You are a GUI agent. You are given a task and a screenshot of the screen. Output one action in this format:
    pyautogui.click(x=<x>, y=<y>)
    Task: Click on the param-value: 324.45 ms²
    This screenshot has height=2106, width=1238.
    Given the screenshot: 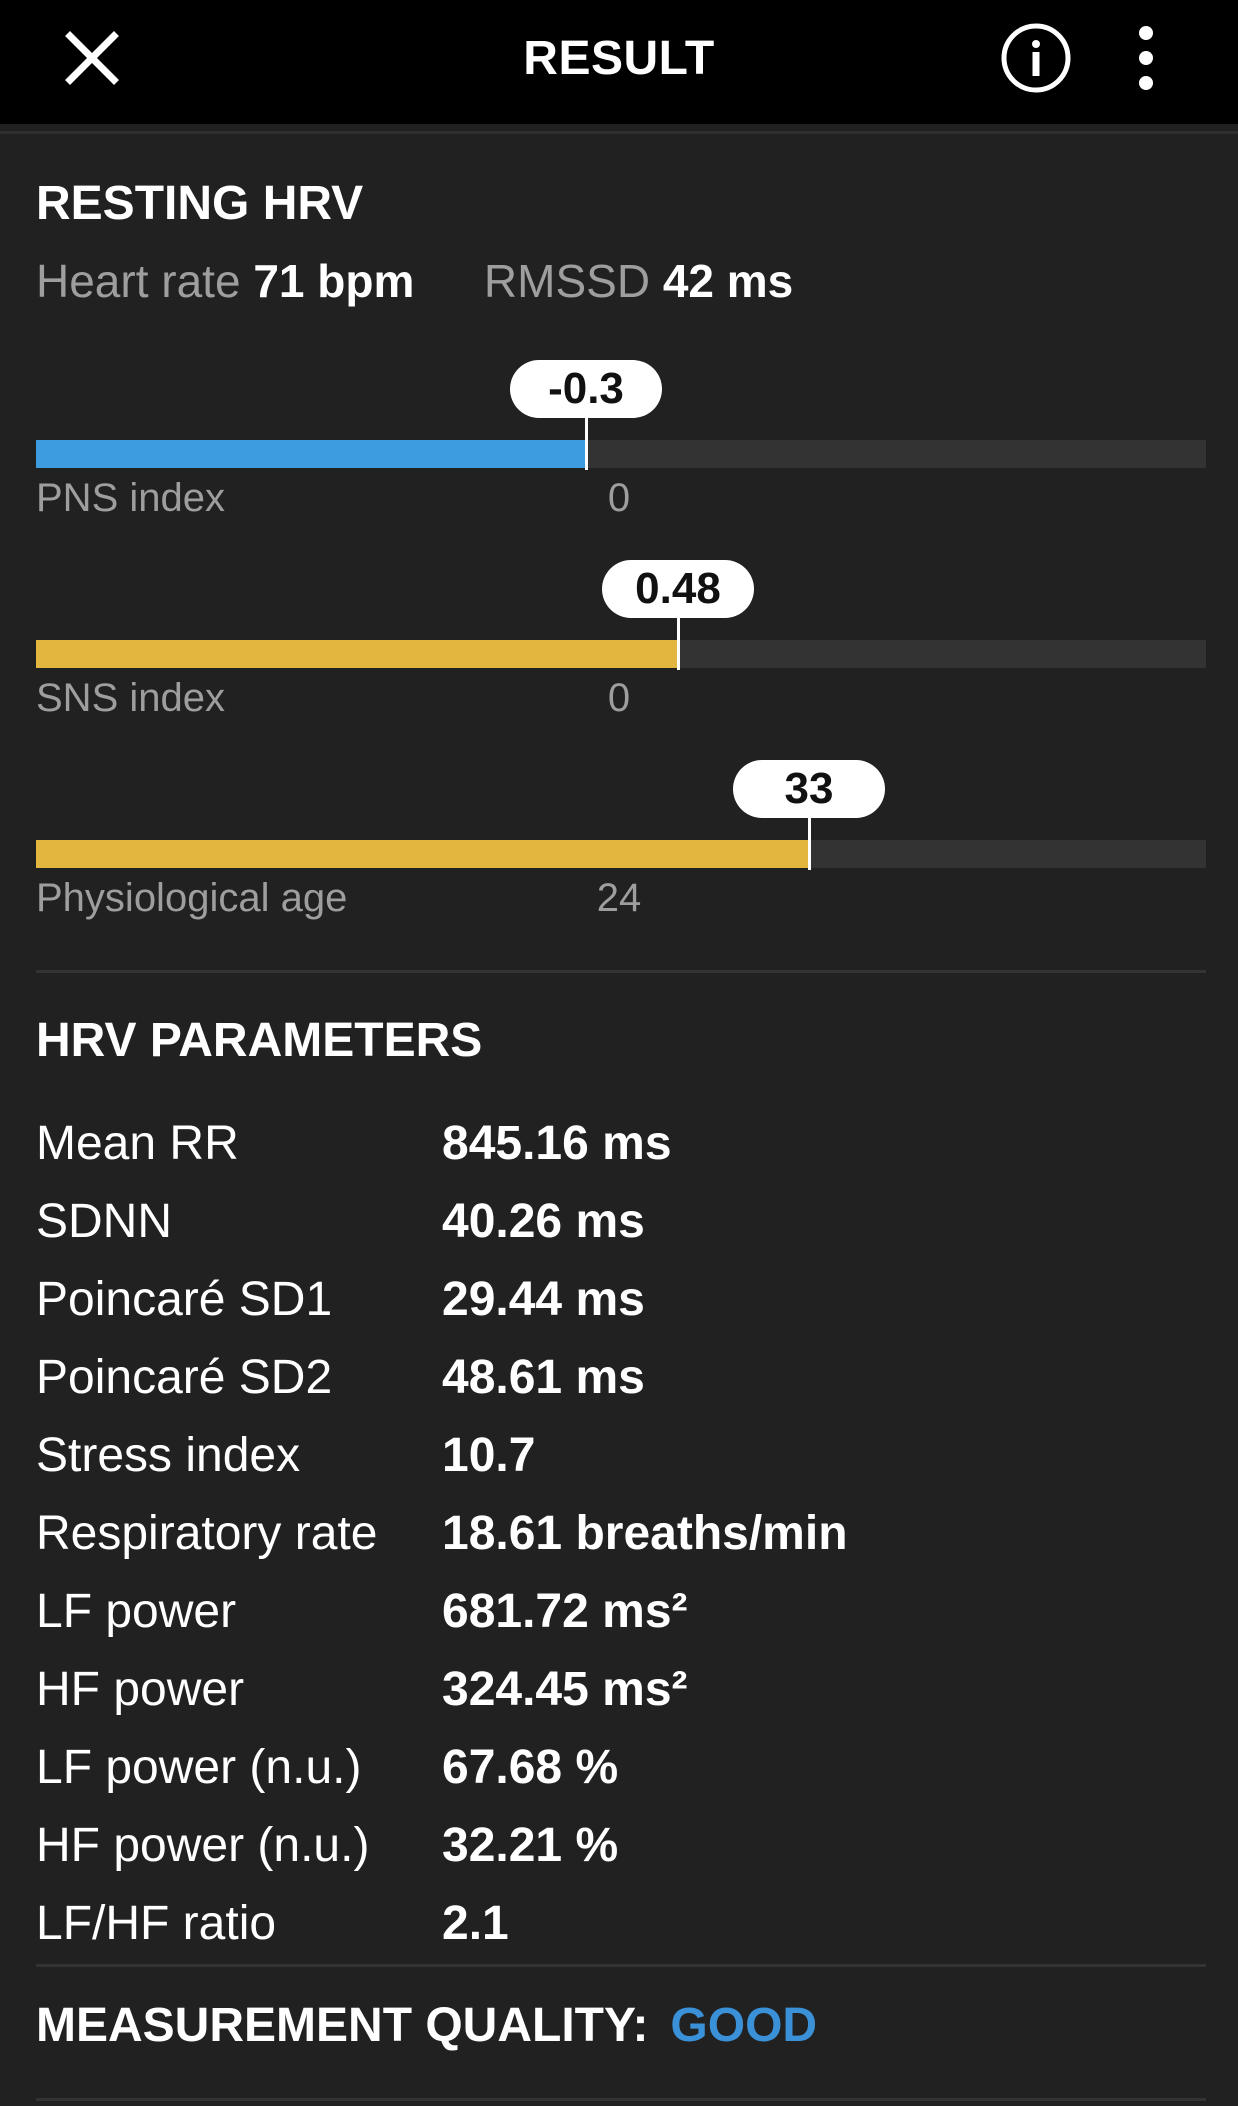 What is the action you would take?
    pyautogui.click(x=565, y=1689)
    